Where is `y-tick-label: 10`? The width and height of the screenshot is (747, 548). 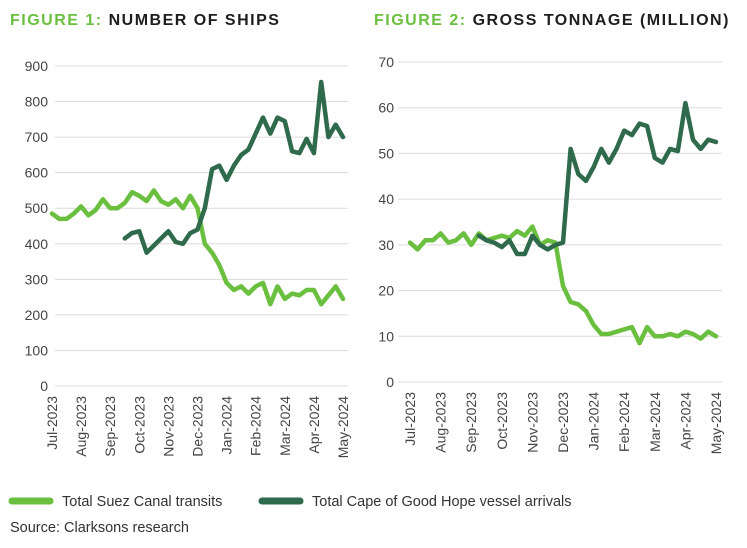
y-tick-label: 10 is located at coordinates (386, 336).